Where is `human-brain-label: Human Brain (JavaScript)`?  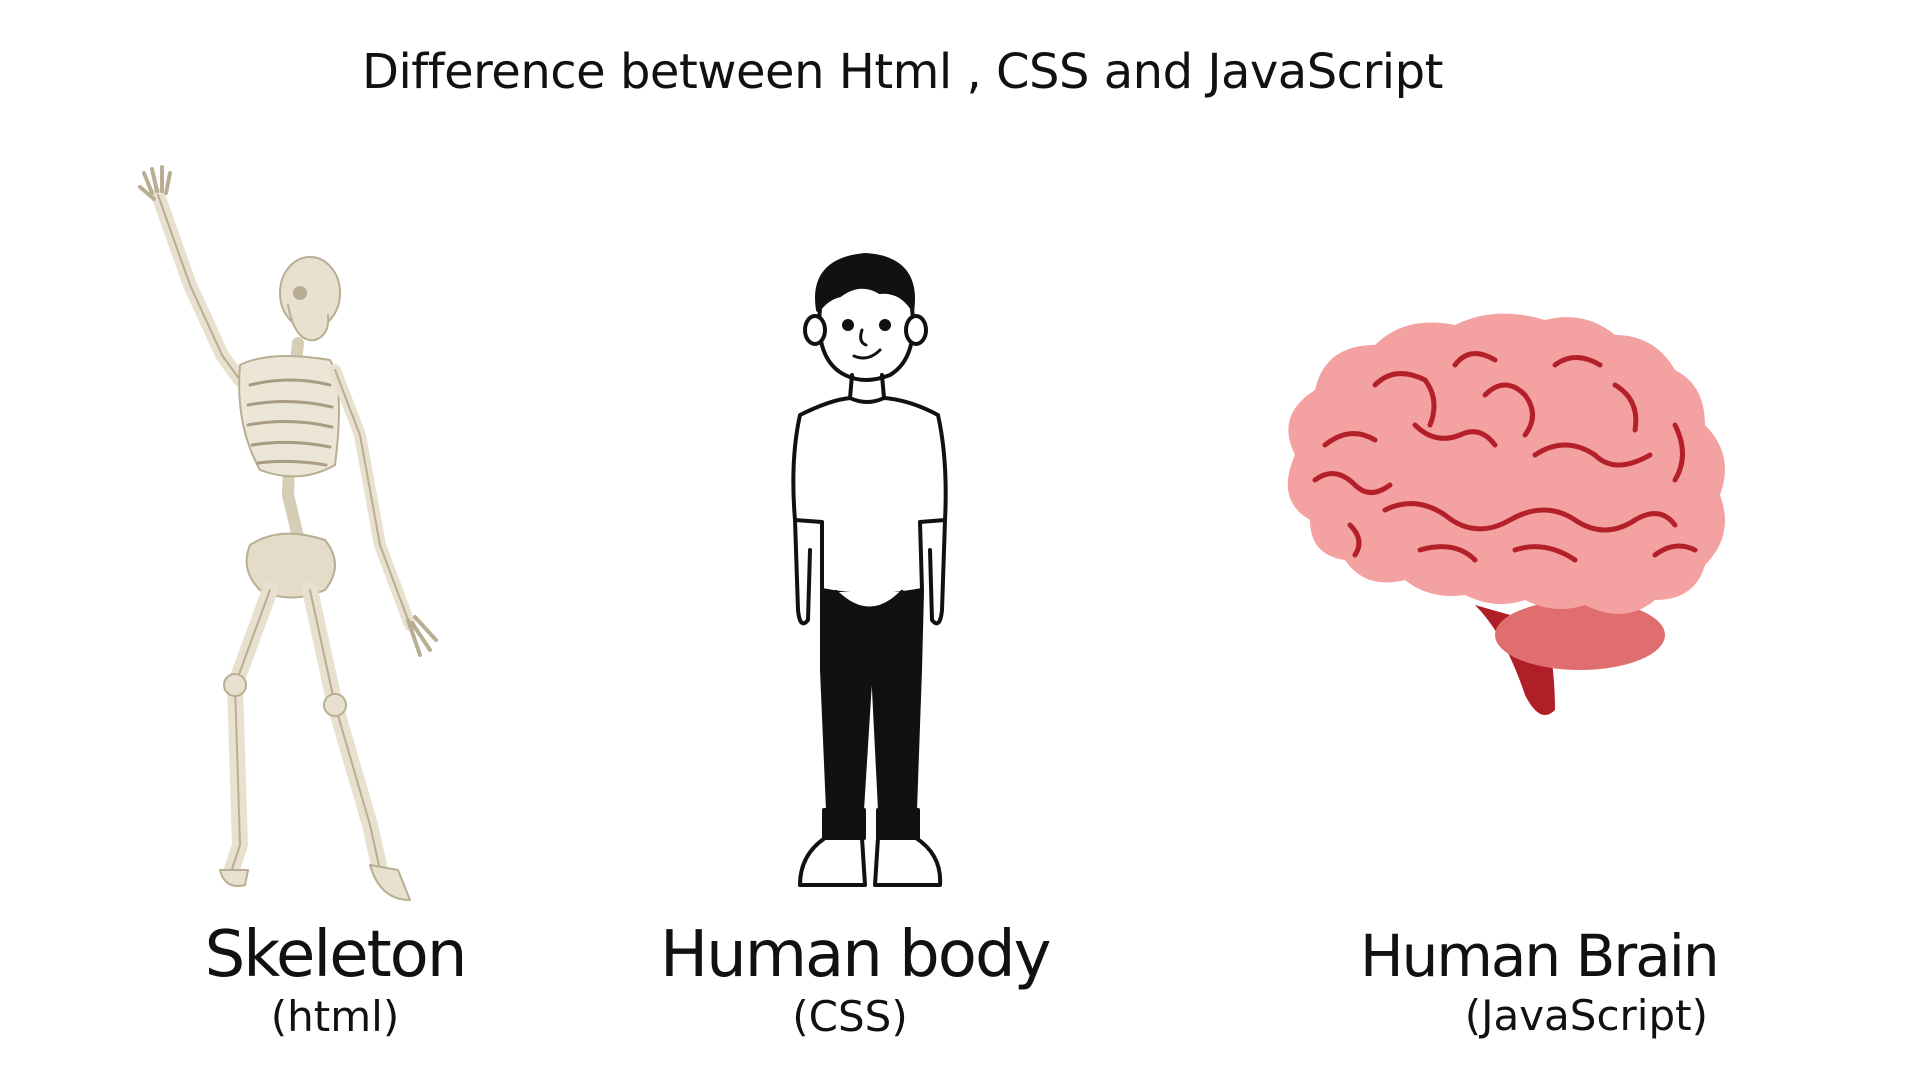 human-brain-label: Human Brain (JavaScript) is located at coordinates (1540, 981).